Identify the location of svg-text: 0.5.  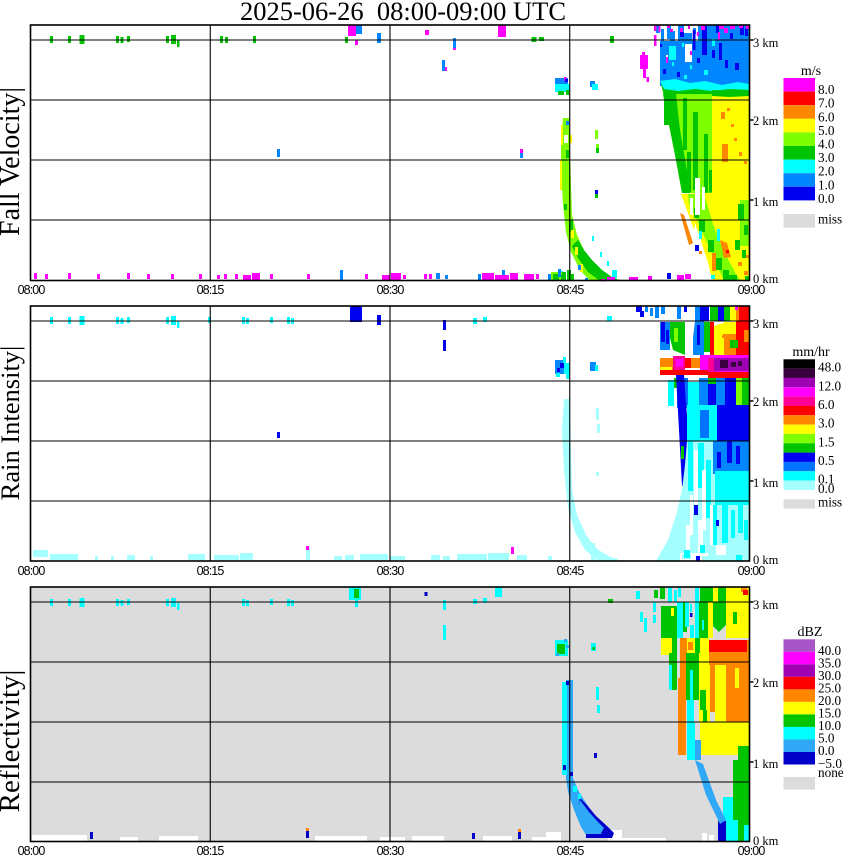
(826, 460).